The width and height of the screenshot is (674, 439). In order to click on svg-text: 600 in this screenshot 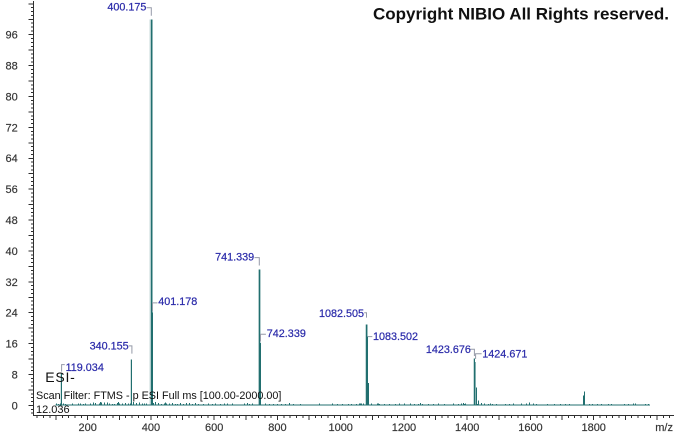, I will do `click(214, 428)`.